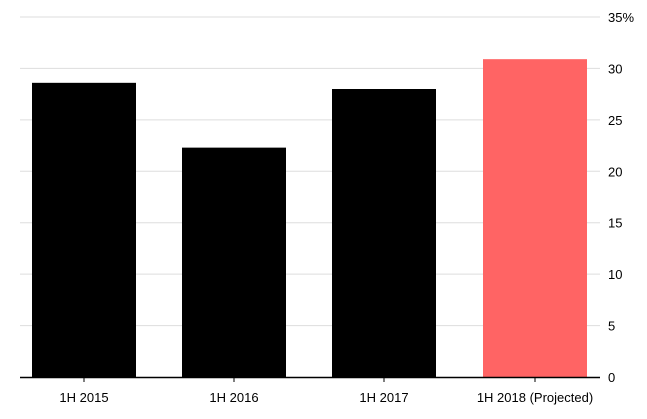  Describe the element at coordinates (535, 397) in the screenshot. I see `x-category-label: 1H 2018 (Projected)` at that location.